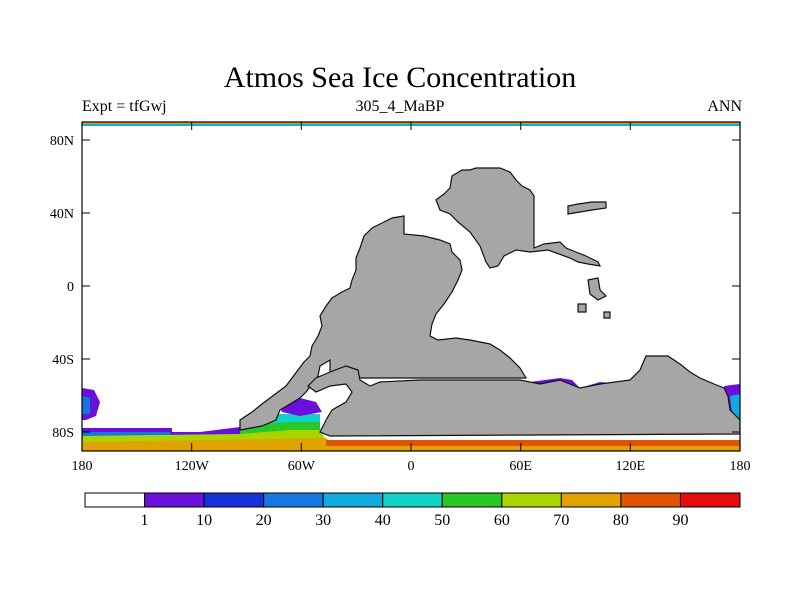  I want to click on map-title: Atmos Sea Ice Concentration, so click(400, 77).